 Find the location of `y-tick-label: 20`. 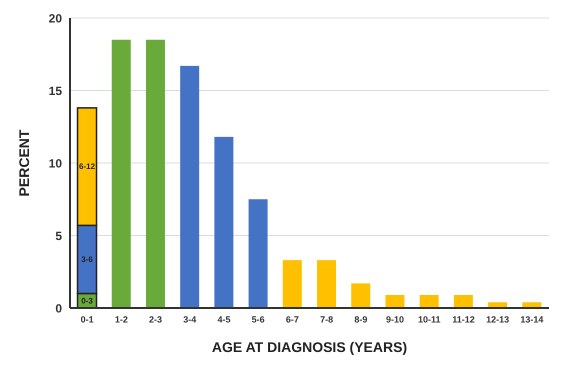

y-tick-label: 20 is located at coordinates (55, 18).